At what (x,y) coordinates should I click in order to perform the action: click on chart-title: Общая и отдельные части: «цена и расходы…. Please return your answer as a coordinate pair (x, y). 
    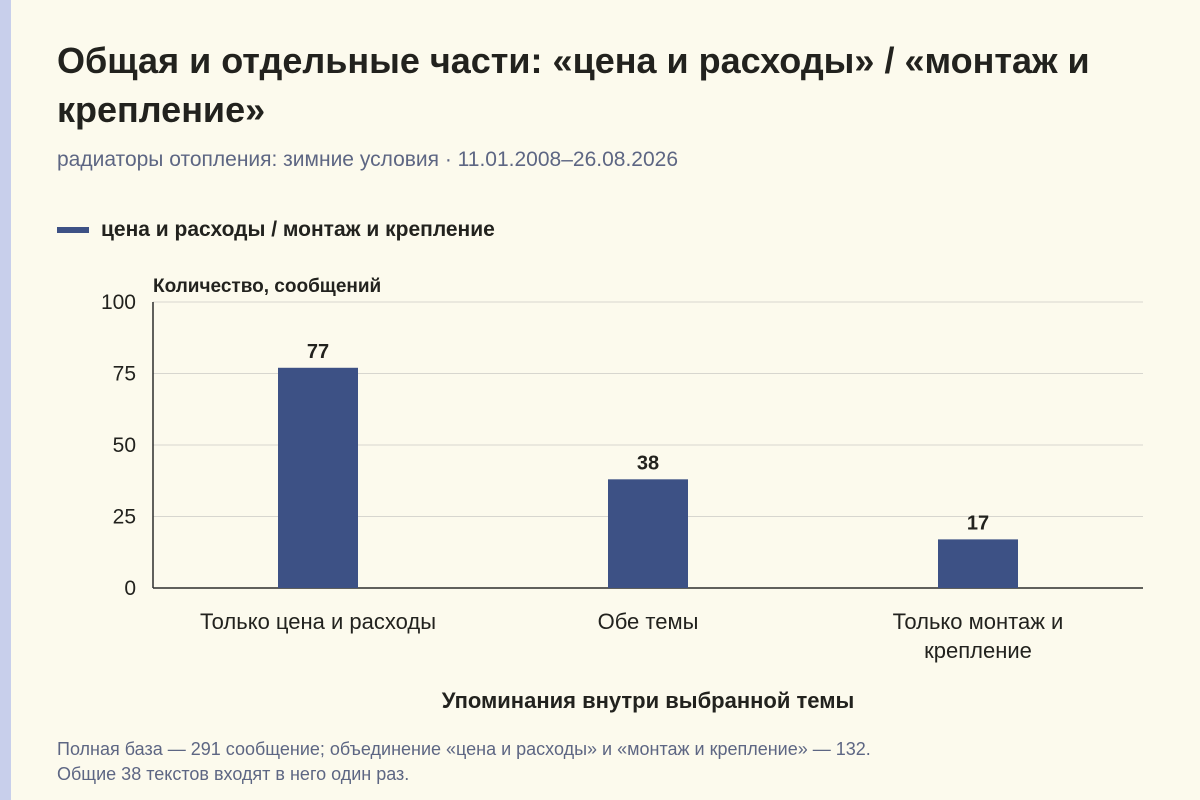
    Looking at the image, I should click on (573, 85).